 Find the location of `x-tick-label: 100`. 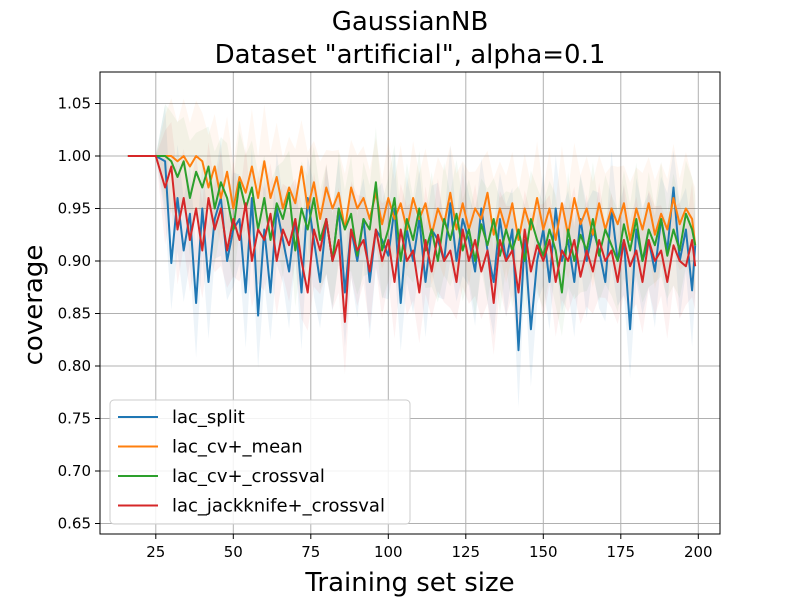

x-tick-label: 100 is located at coordinates (388, 552).